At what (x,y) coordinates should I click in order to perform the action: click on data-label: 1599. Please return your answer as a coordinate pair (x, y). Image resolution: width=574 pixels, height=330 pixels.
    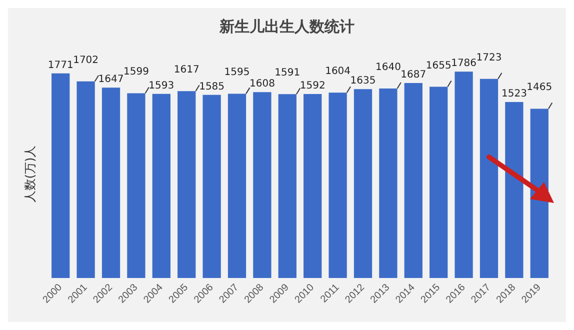
    Looking at the image, I should click on (136, 72).